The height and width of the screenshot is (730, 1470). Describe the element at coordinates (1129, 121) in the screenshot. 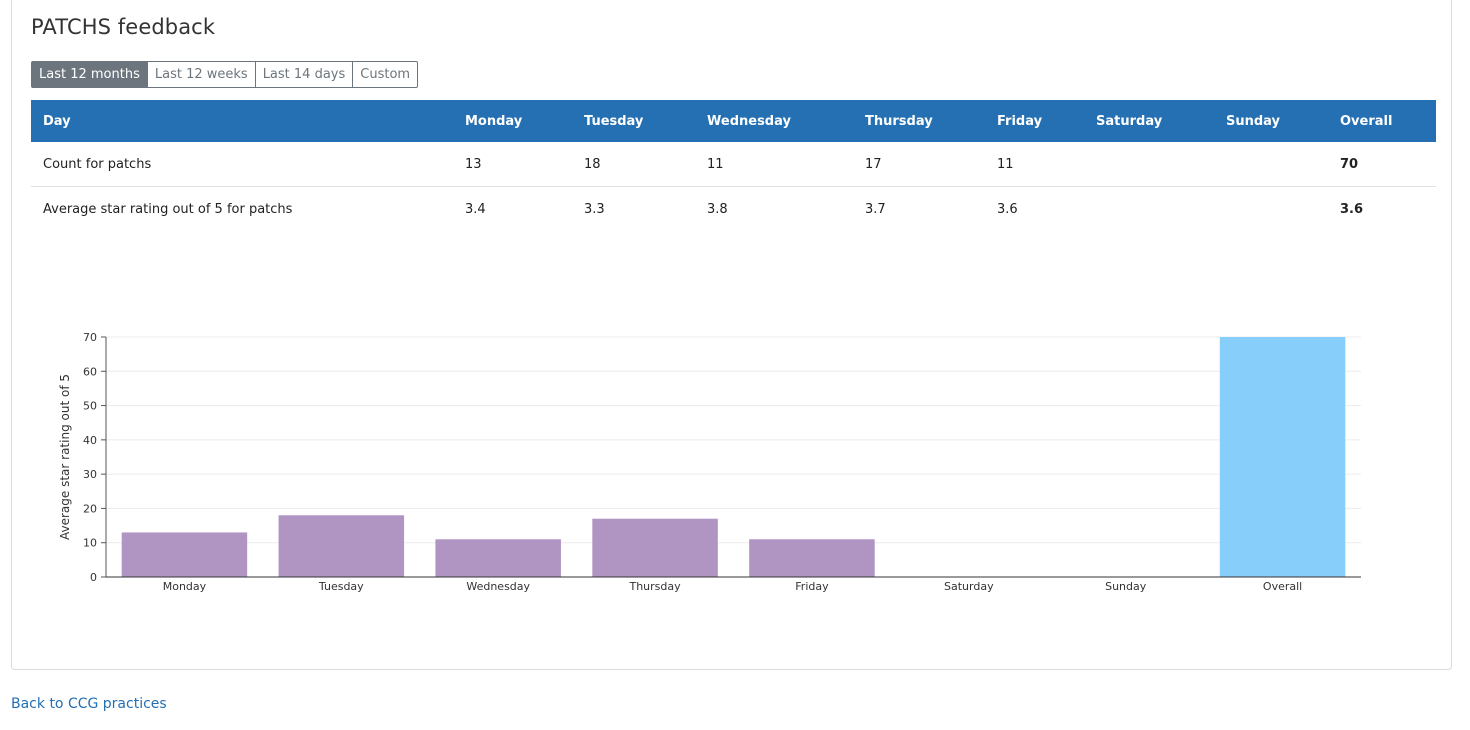

I see `header-saturday: Saturday` at that location.